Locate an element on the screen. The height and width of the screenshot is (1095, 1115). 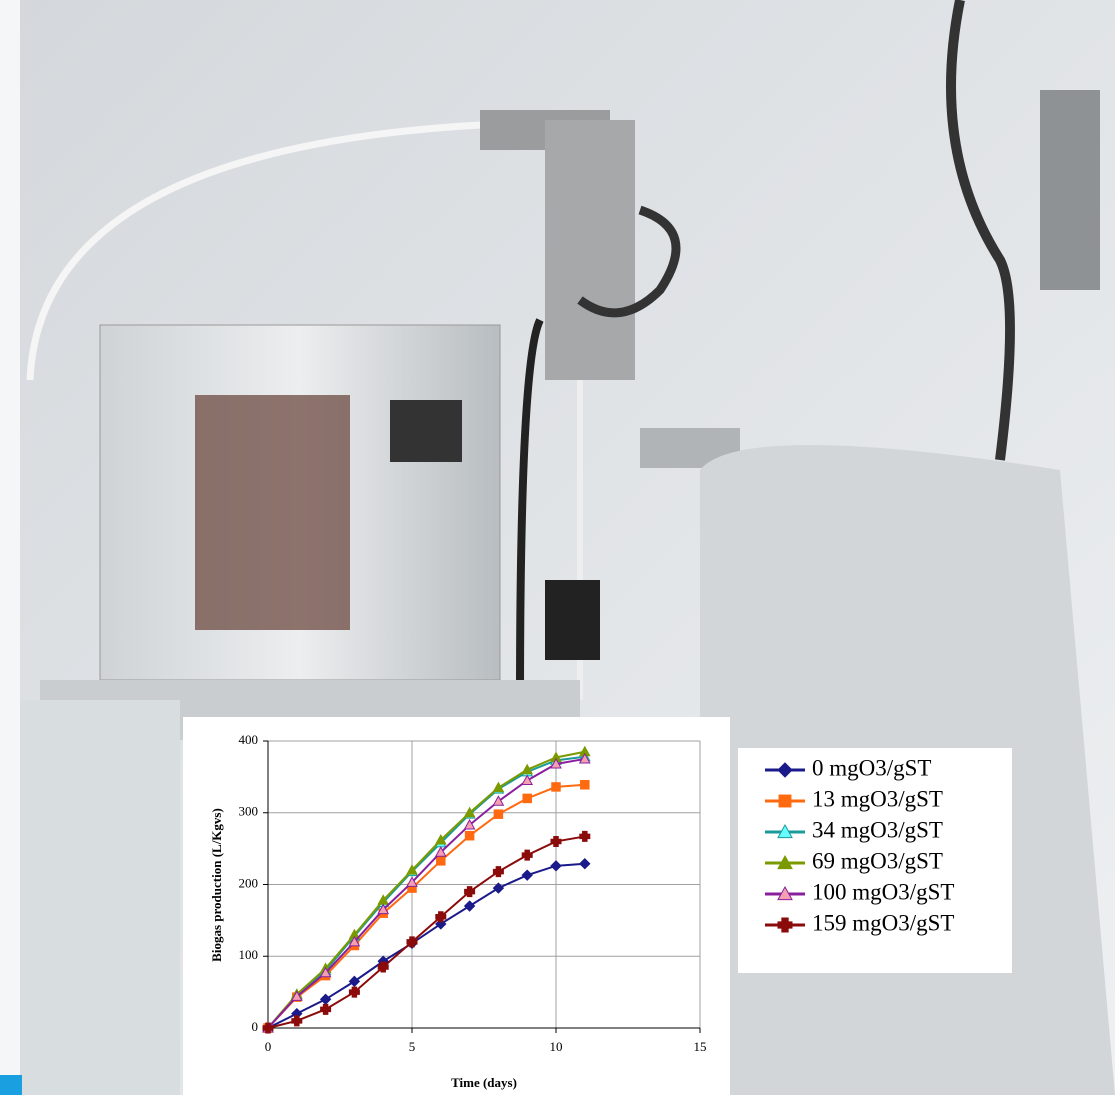
legend-entry: 0 mgO3/gST is located at coordinates (848, 767).